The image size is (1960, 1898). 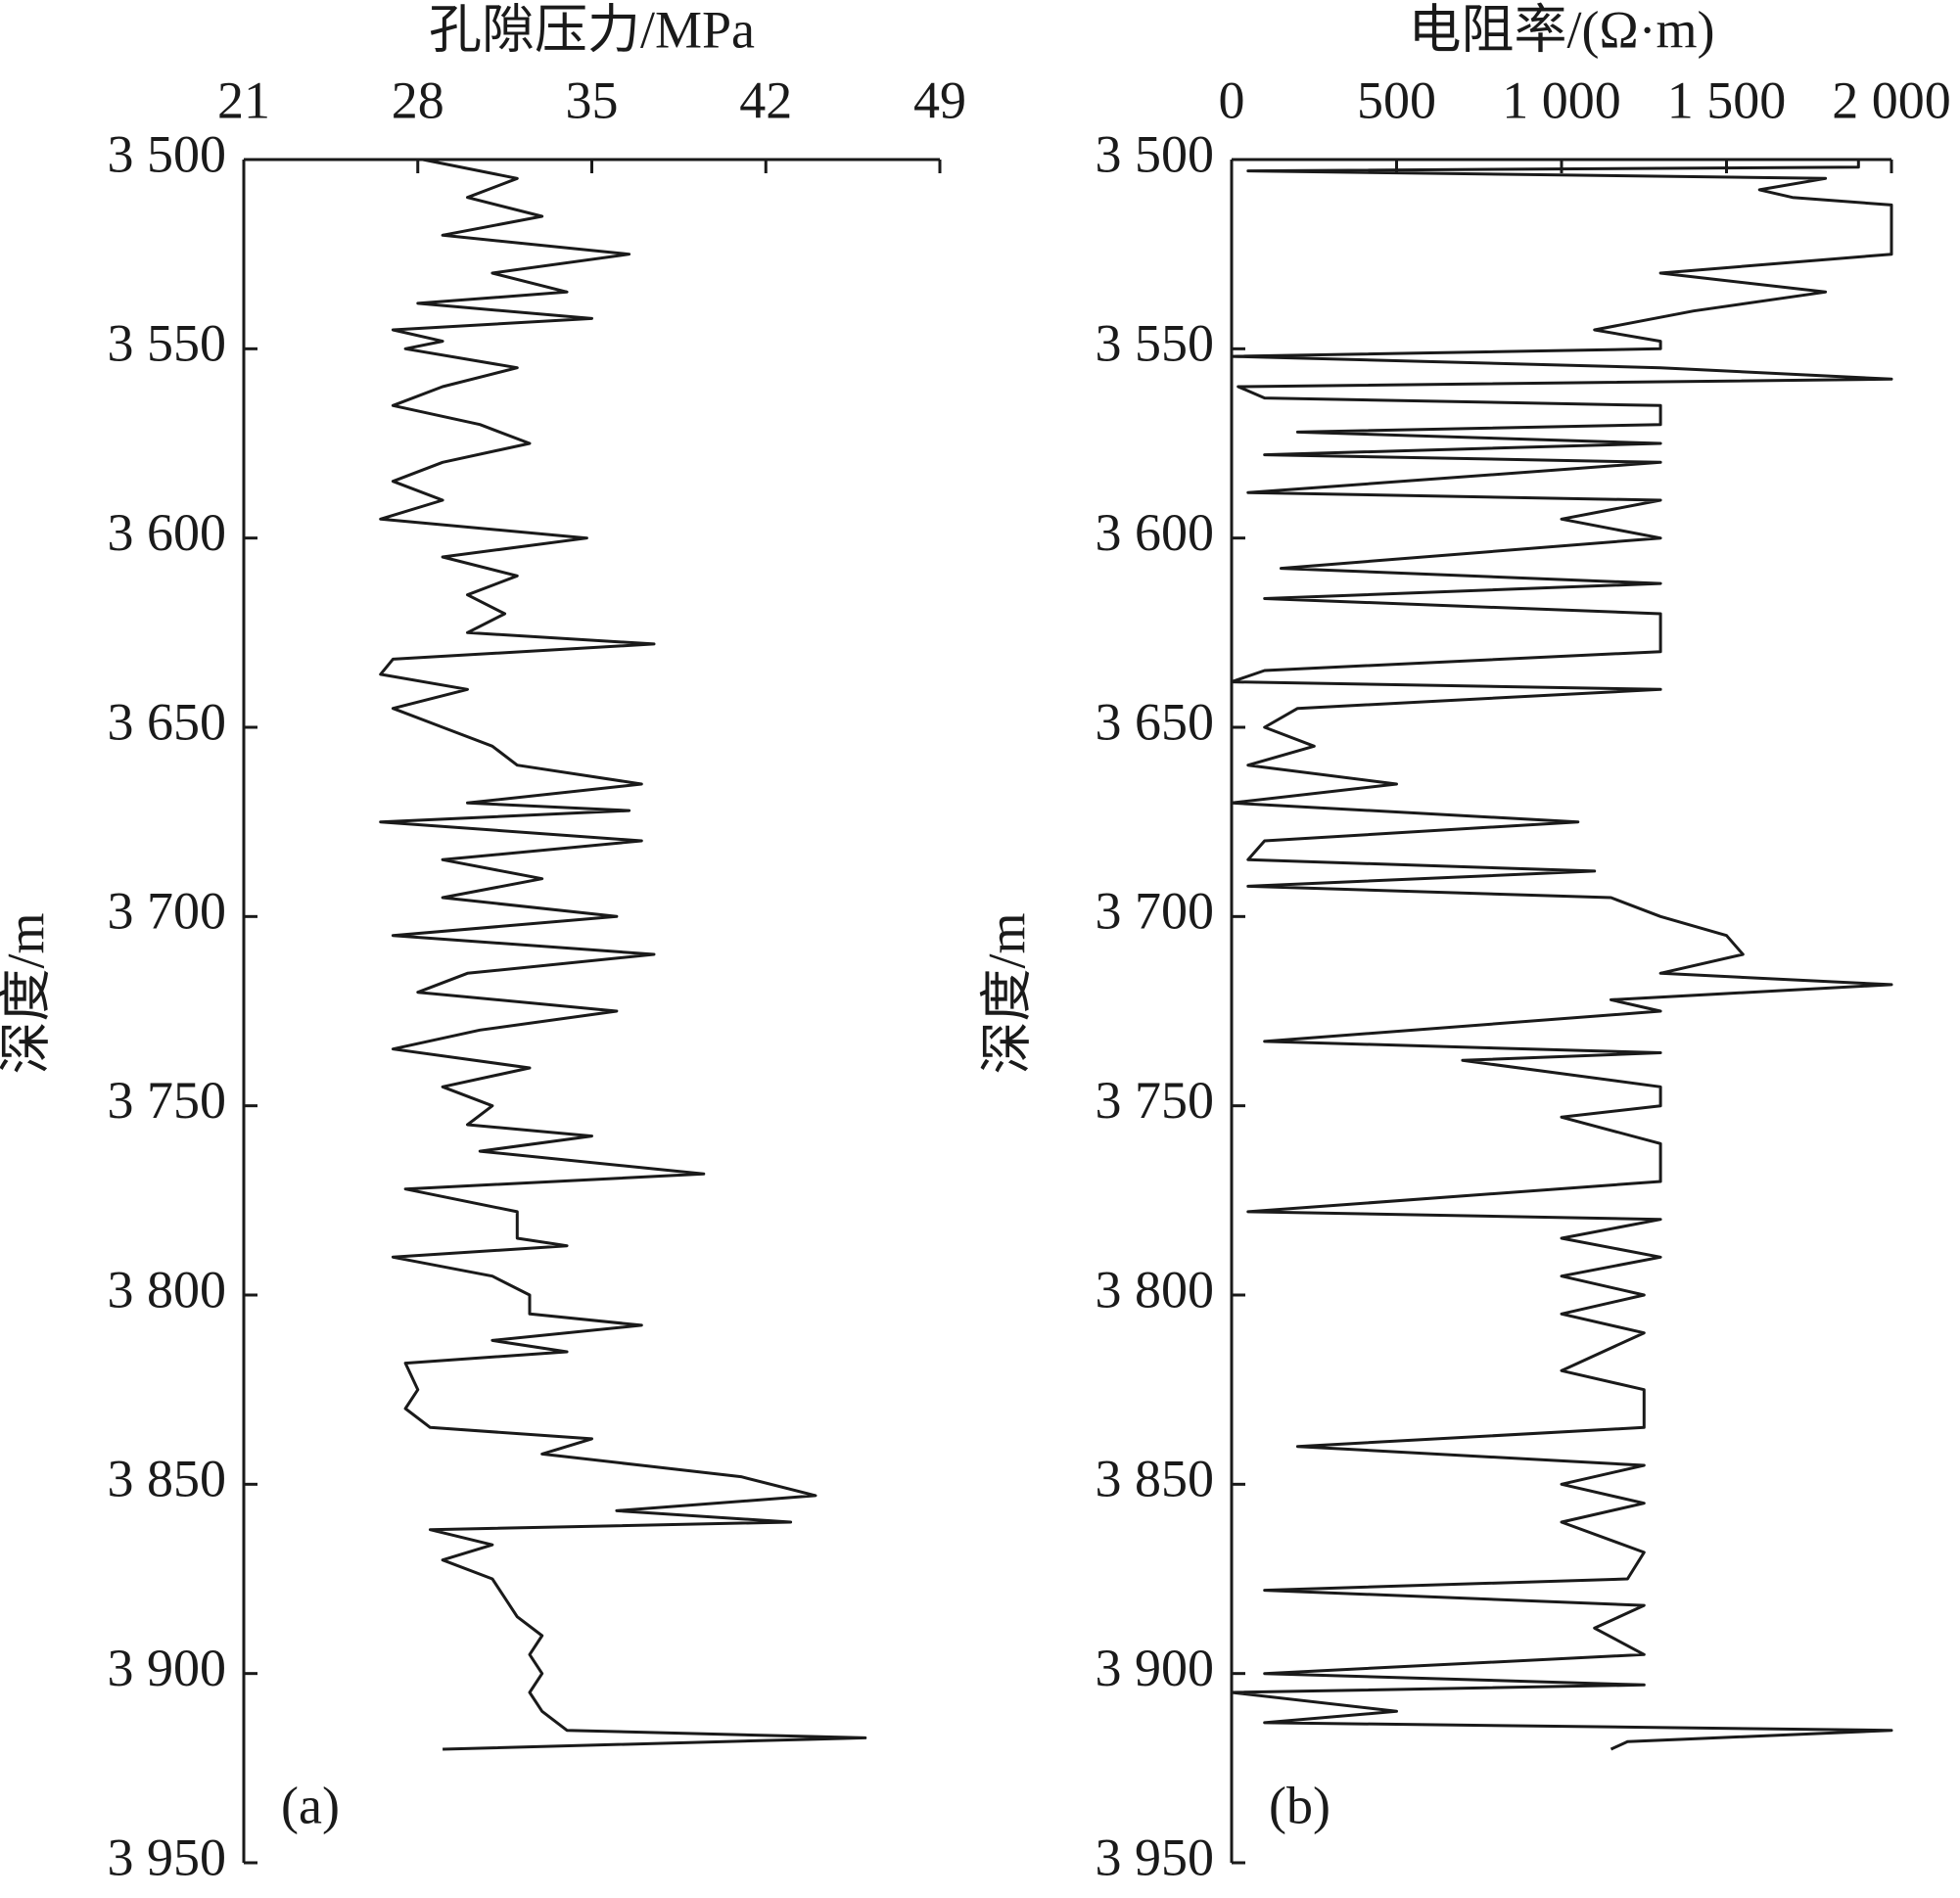 I want to click on x-tick-label: 21, so click(x=243, y=99).